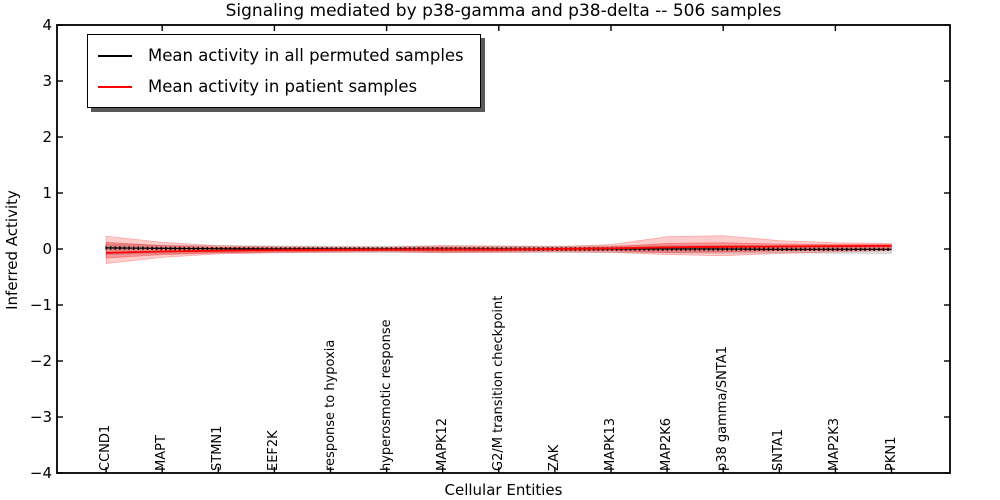 The height and width of the screenshot is (500, 1000). What do you see at coordinates (115, 86) in the screenshot?
I see `patient-line-swatch` at bounding box center [115, 86].